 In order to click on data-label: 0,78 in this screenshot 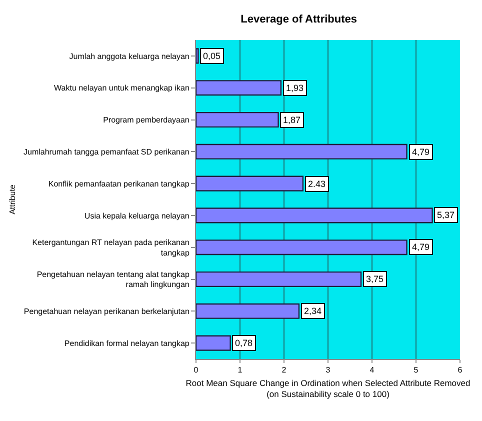, I will do `click(244, 343)`.